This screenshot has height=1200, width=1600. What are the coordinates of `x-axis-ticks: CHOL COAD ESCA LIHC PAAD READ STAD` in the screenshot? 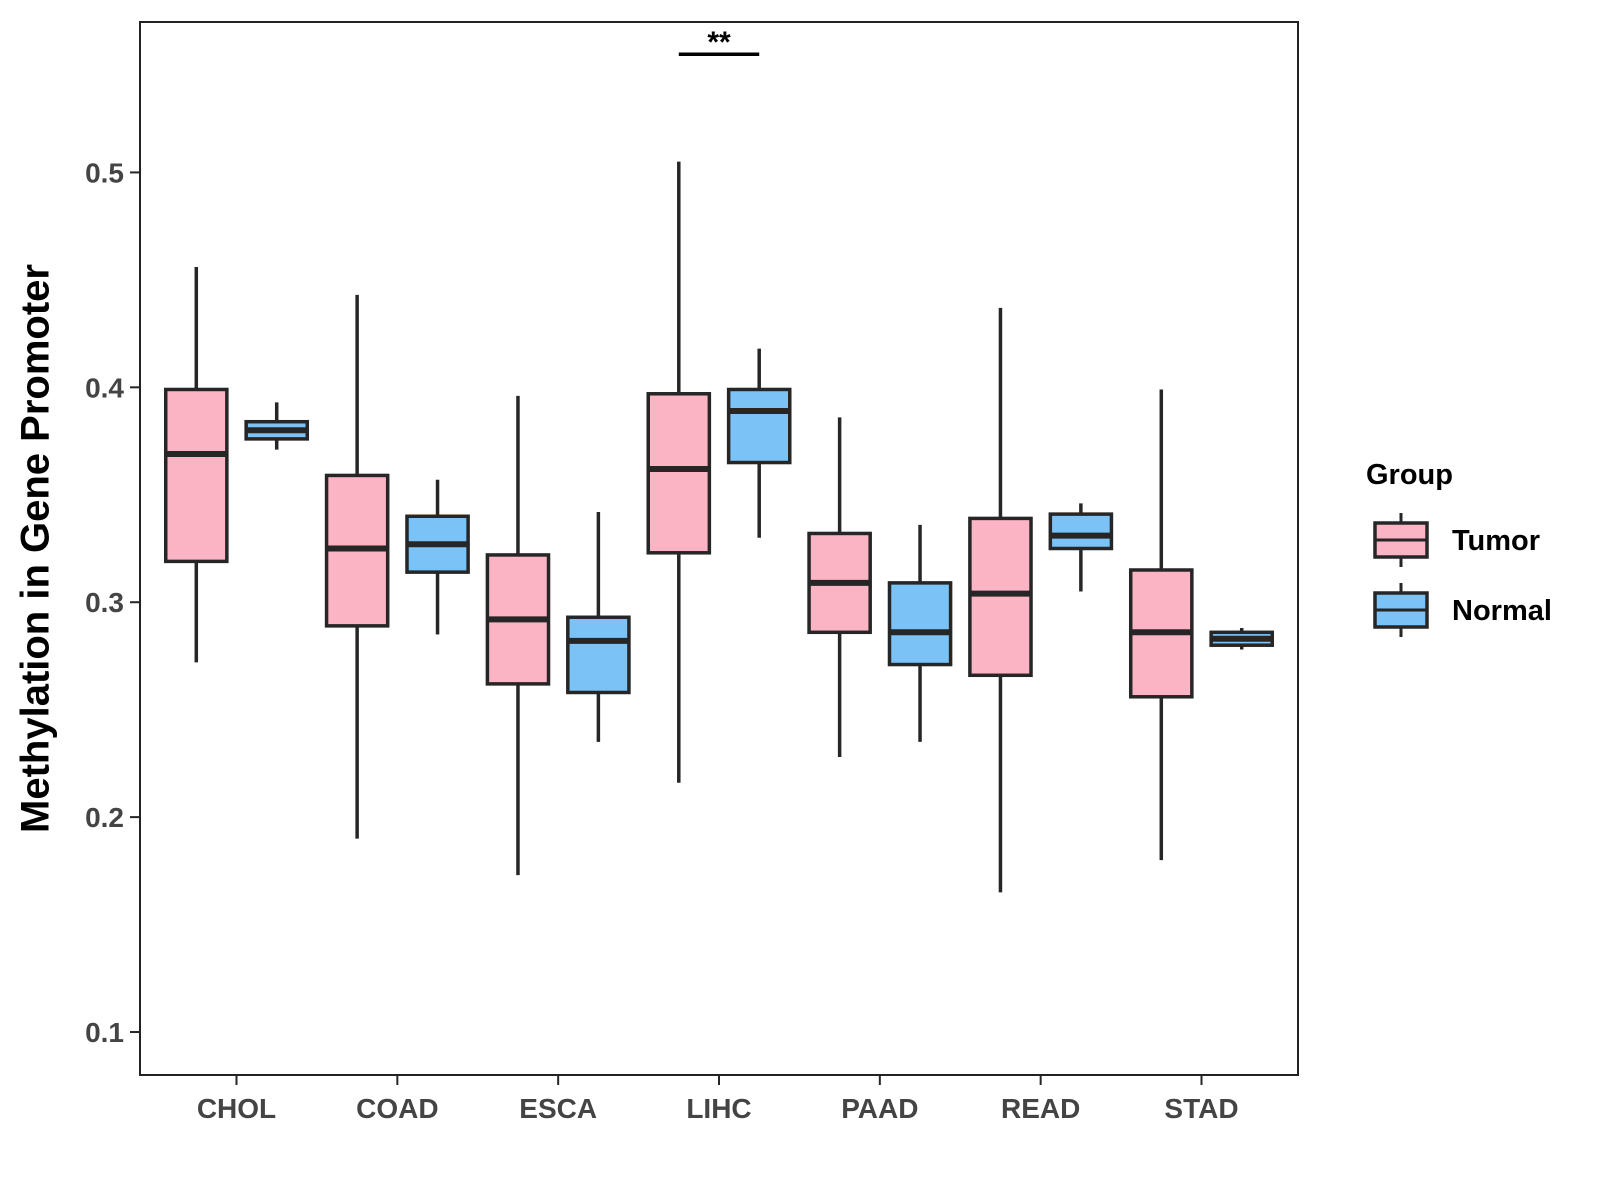 It's located at (718, 1099).